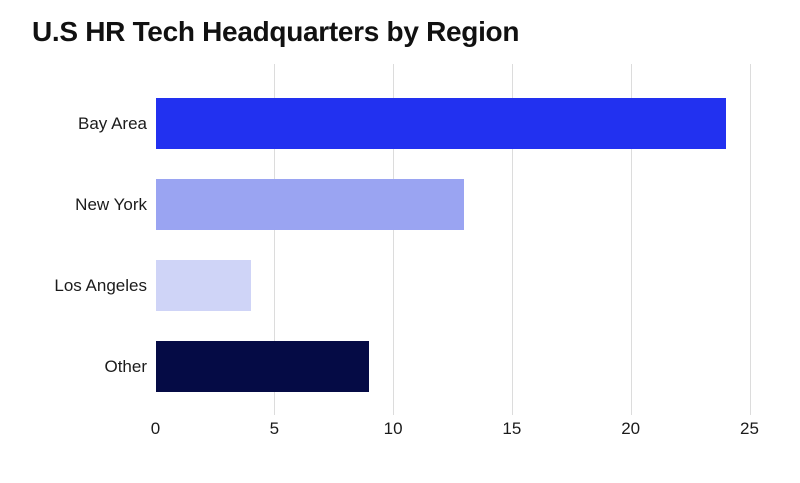 The image size is (800, 483). Describe the element at coordinates (262, 366) in the screenshot. I see `bar-other` at that location.